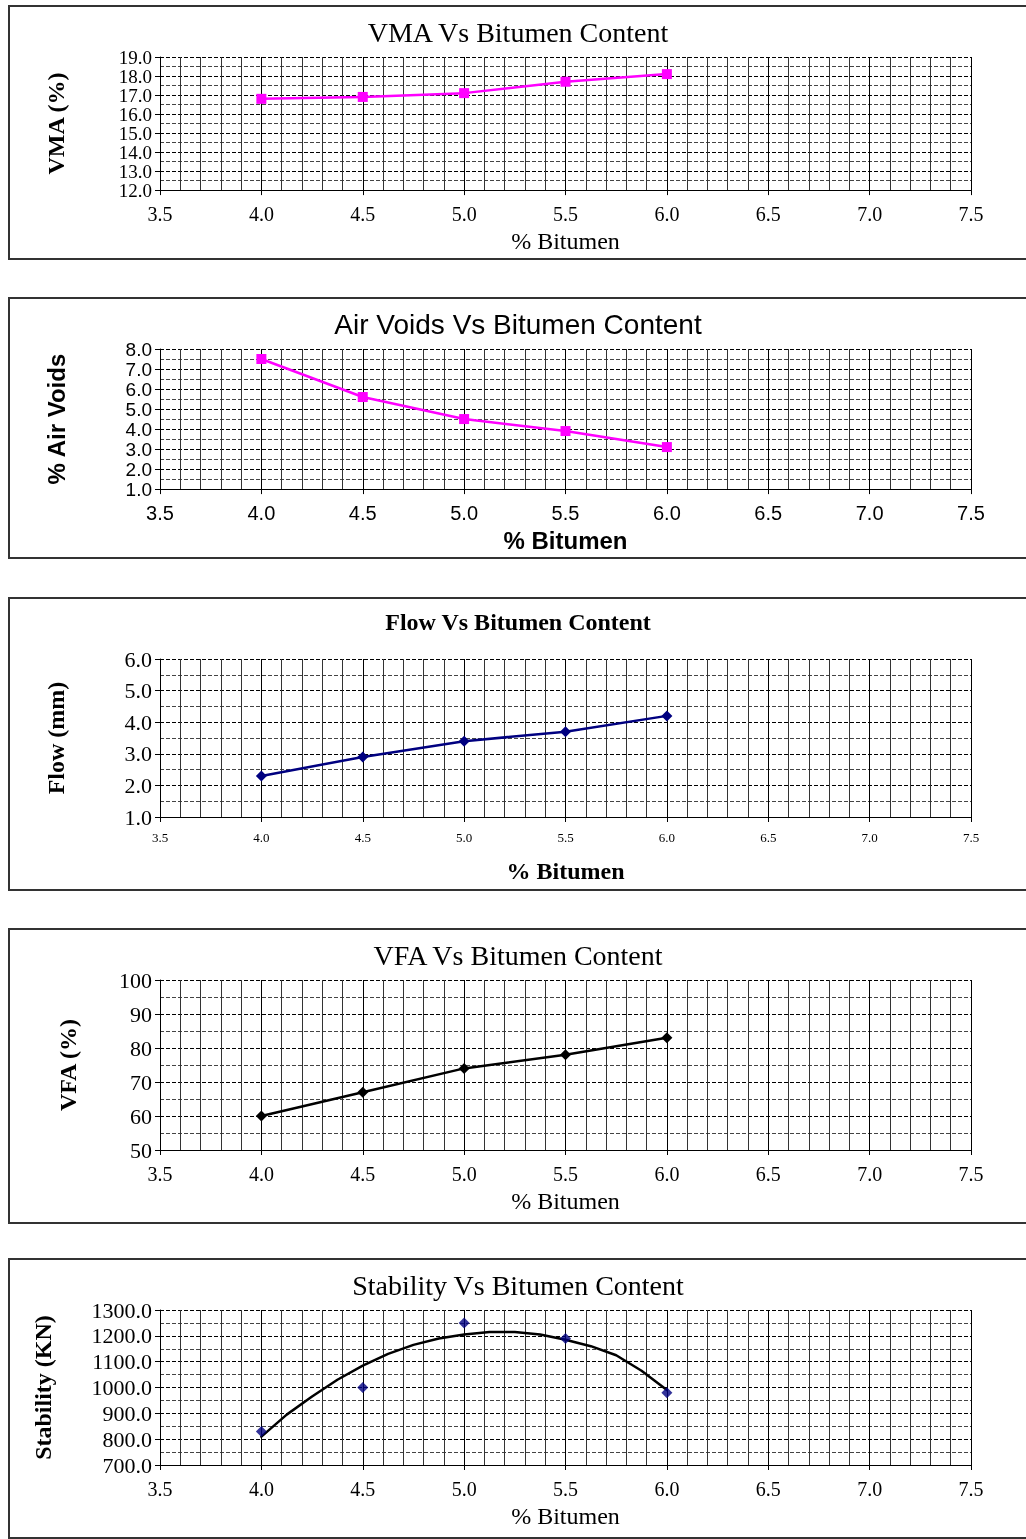 Image resolution: width=1026 pixels, height=1539 pixels. I want to click on y-axis-title: VMA (%), so click(56, 123).